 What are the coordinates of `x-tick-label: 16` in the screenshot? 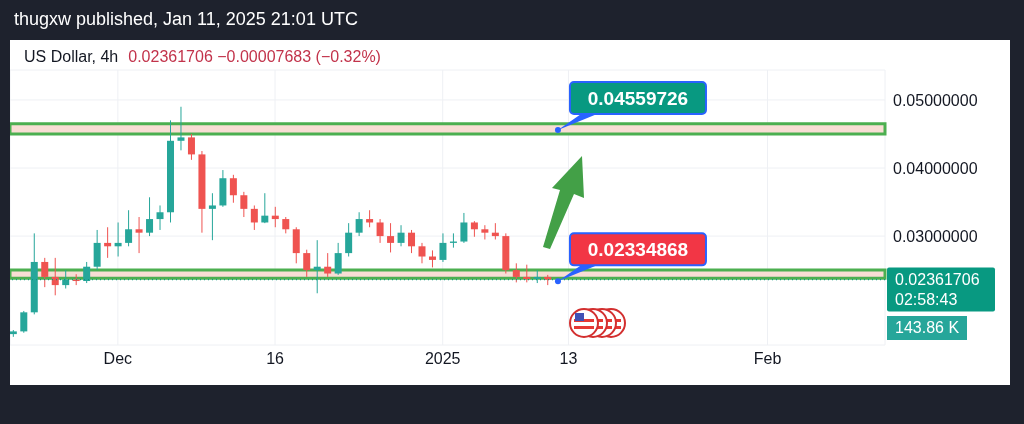 It's located at (275, 359).